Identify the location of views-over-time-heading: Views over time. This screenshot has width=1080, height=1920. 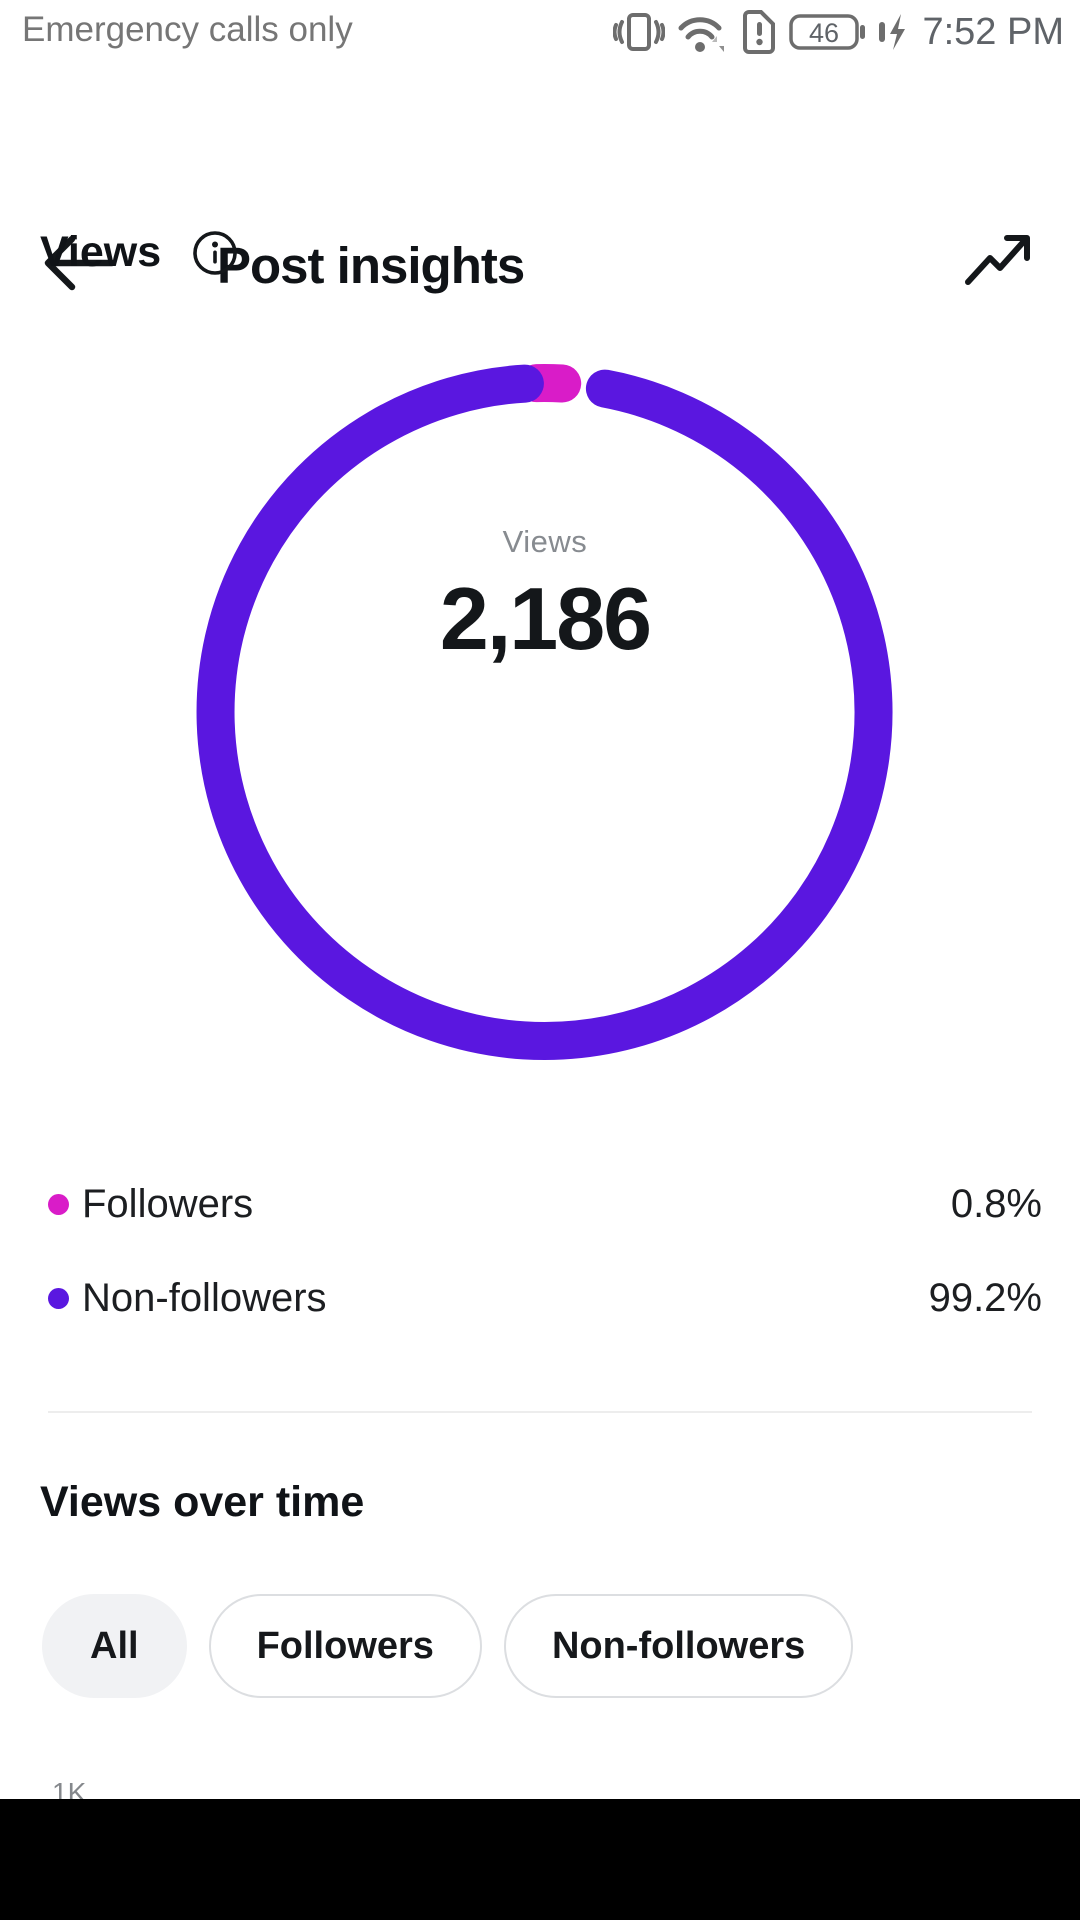
(202, 1502).